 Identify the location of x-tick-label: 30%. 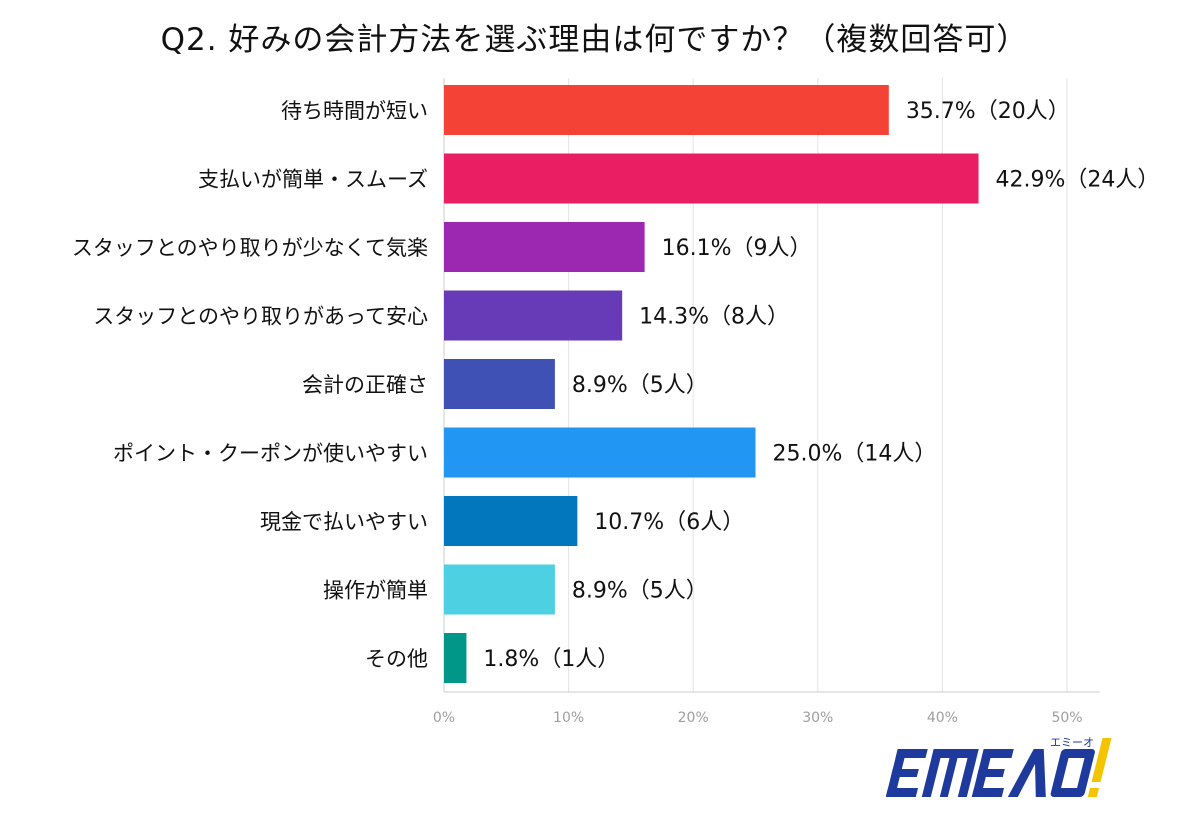
(817, 718).